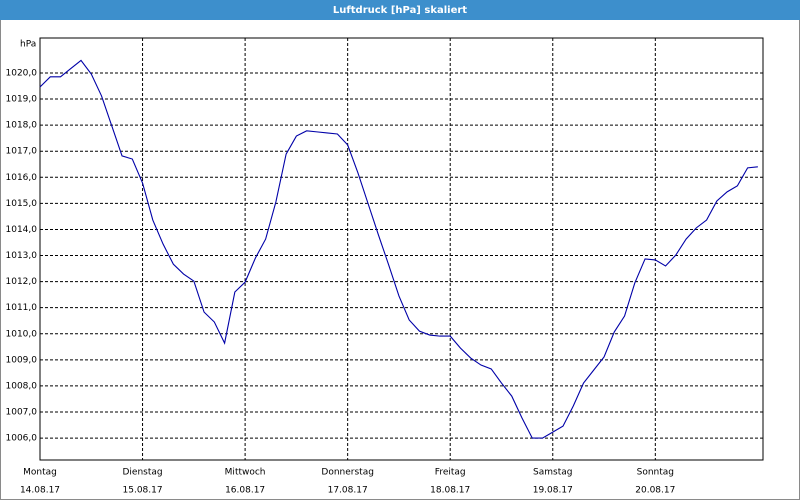 Image resolution: width=800 pixels, height=500 pixels. Describe the element at coordinates (143, 491) in the screenshot. I see `x-tick-date: 15.08.17` at that location.